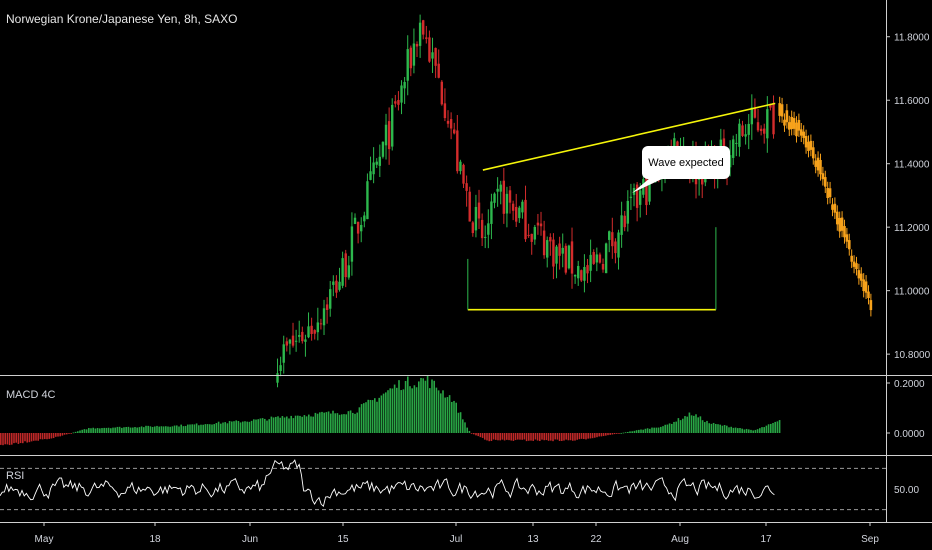 The width and height of the screenshot is (932, 550). What do you see at coordinates (15, 476) in the screenshot?
I see `rsi-panel-label: RSI` at bounding box center [15, 476].